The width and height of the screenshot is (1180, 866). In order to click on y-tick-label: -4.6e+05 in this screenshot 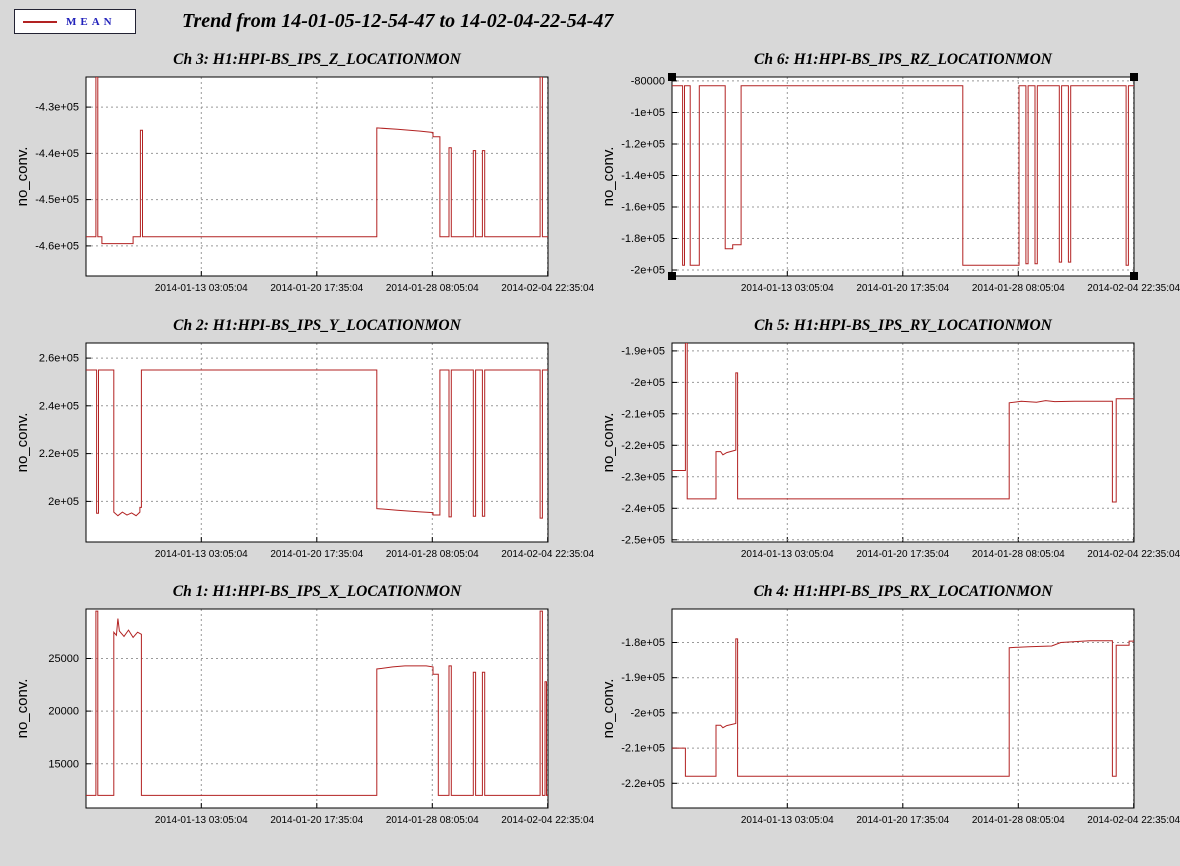, I will do `click(57, 246)`.